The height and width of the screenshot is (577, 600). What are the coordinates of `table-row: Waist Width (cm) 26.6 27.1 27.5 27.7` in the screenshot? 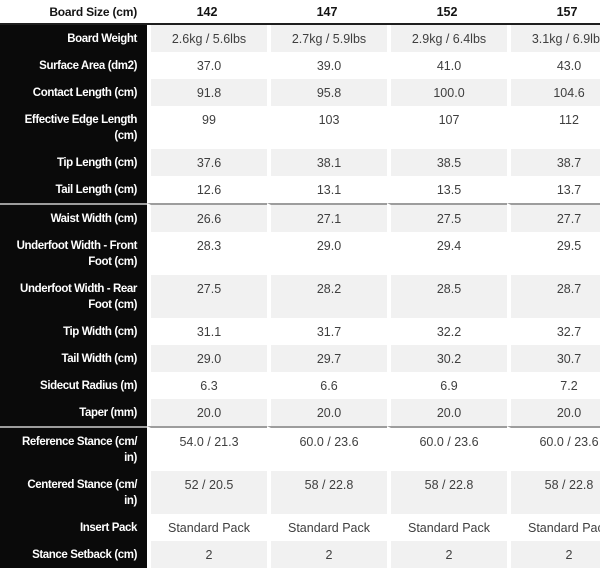 It's located at (300, 217).